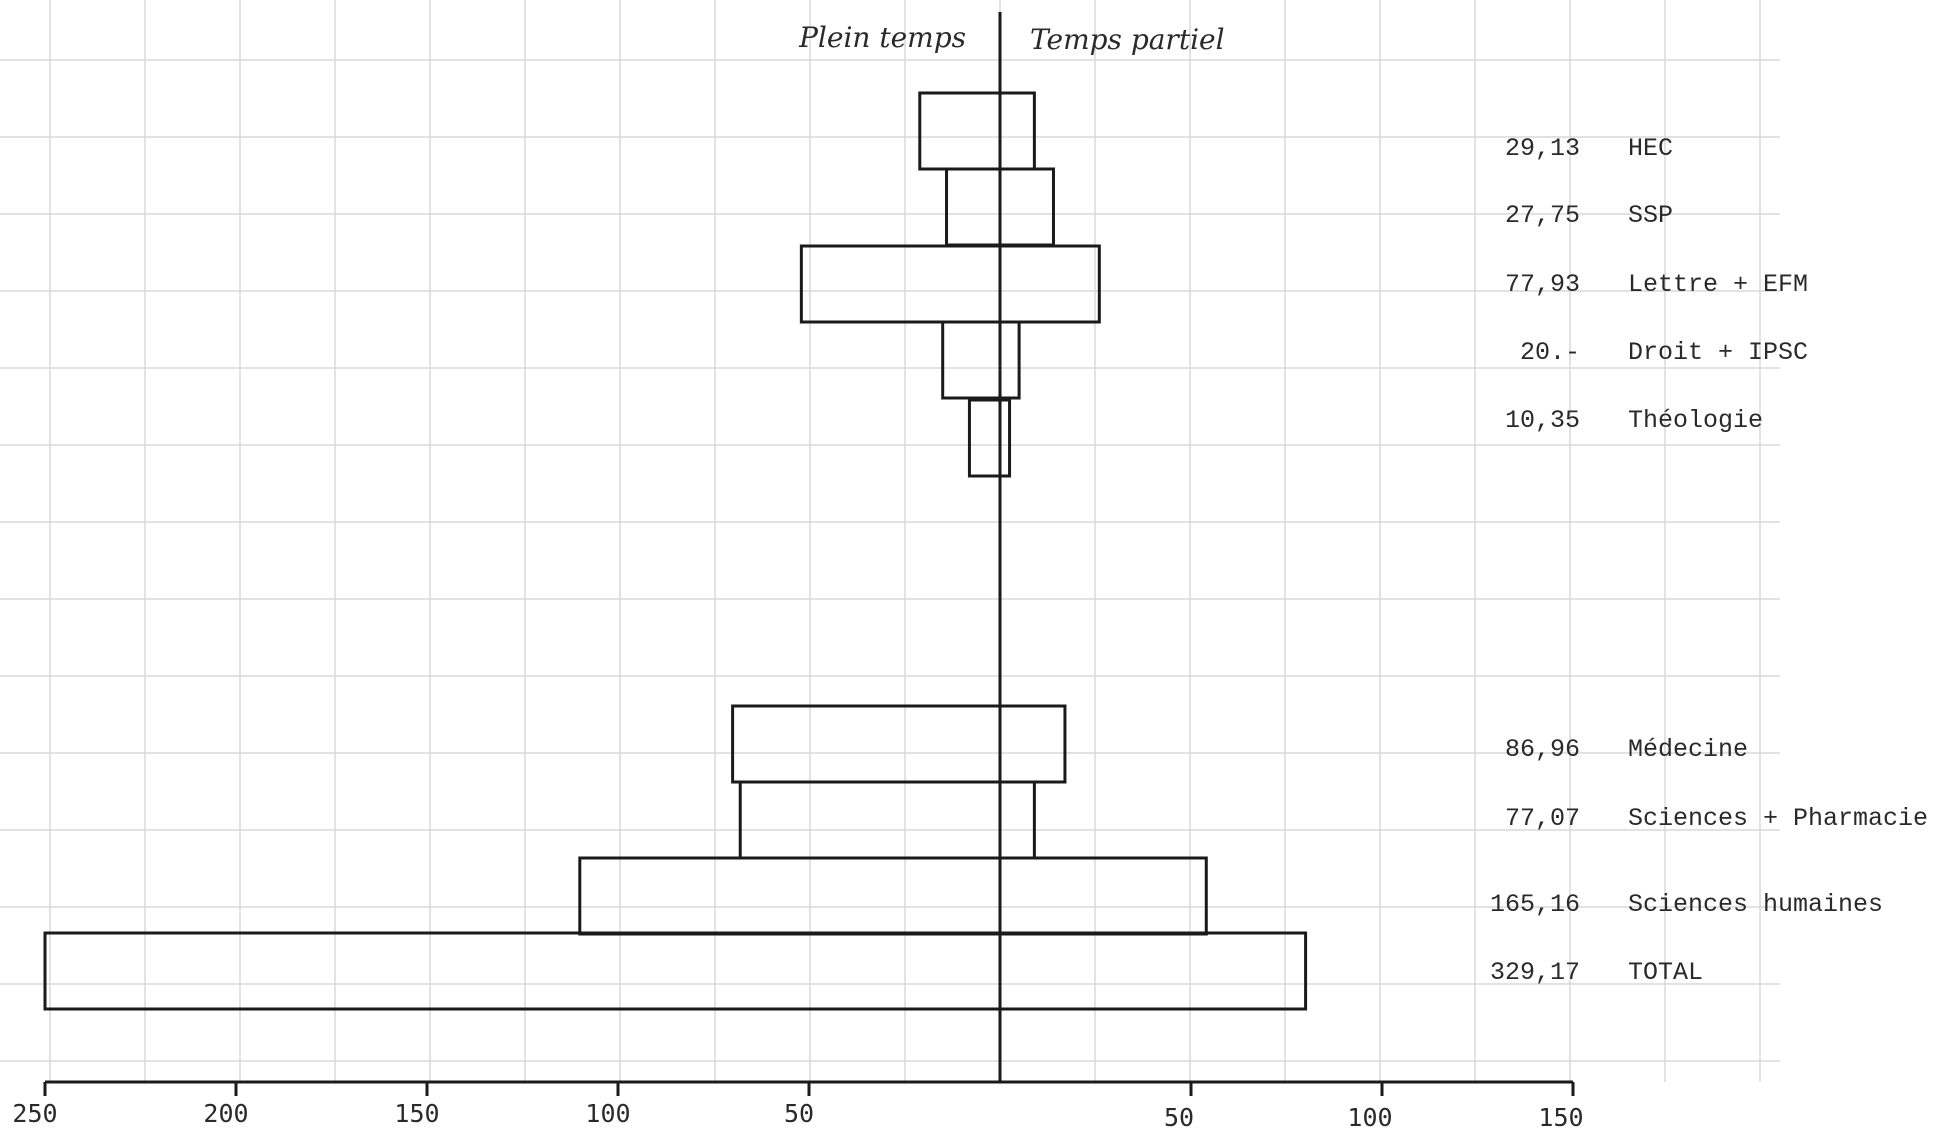 This screenshot has width=1959, height=1140. What do you see at coordinates (1535, 904) in the screenshot?
I see `value-label: 165,16` at bounding box center [1535, 904].